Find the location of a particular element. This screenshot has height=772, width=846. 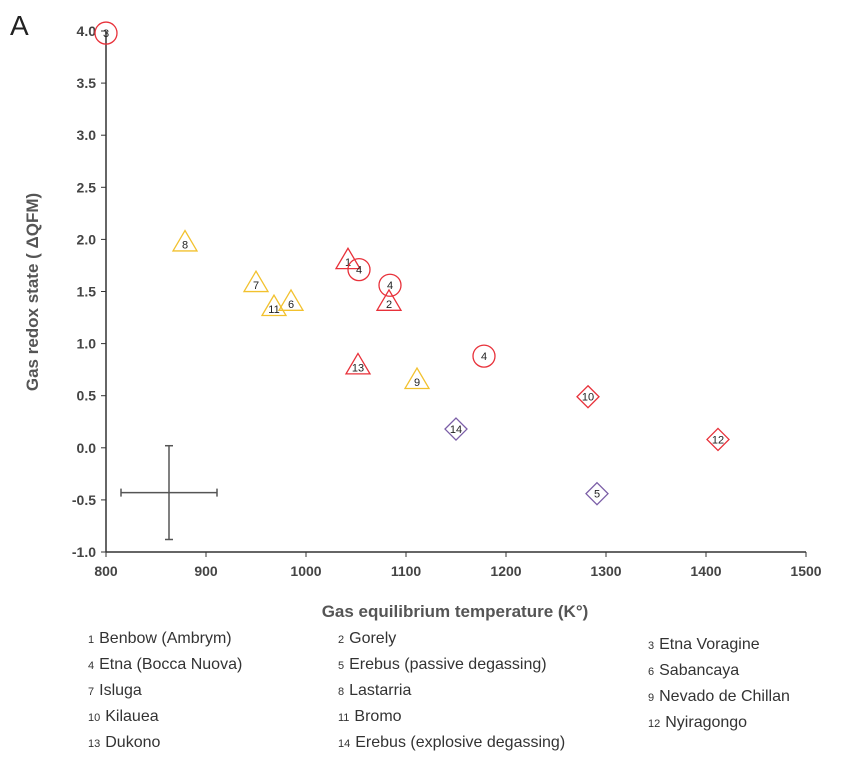

legend-item-7: 7 Isluga is located at coordinates (115, 691).